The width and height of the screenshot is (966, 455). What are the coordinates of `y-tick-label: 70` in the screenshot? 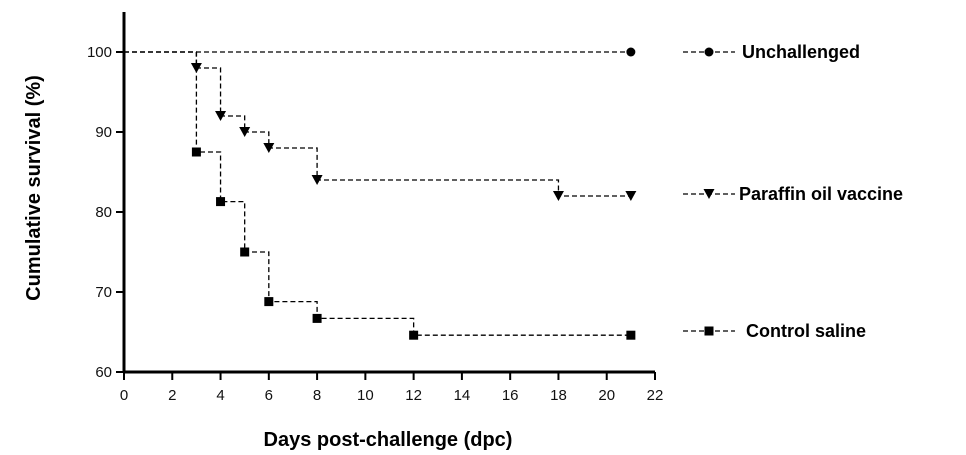 It's located at (103, 292).